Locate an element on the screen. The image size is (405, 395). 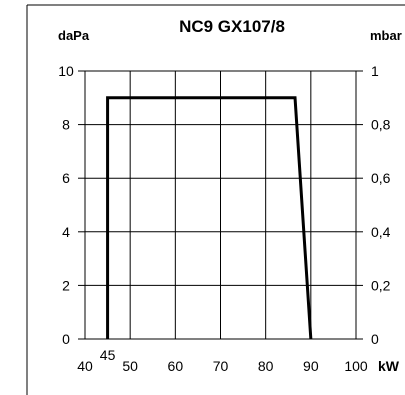
y-tick-label-left: 8 is located at coordinates (66, 125).